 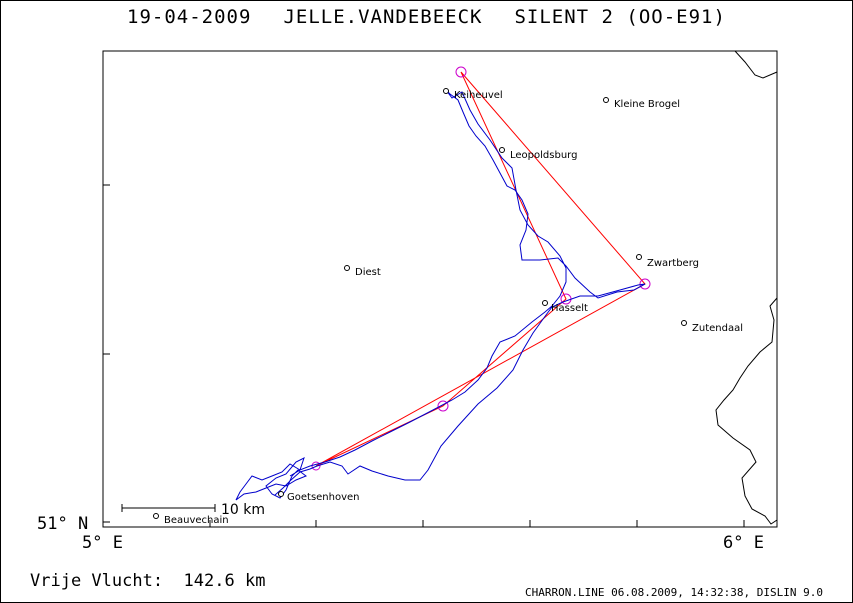 I want to click on flight-date: 19-04-2009, so click(x=189, y=17).